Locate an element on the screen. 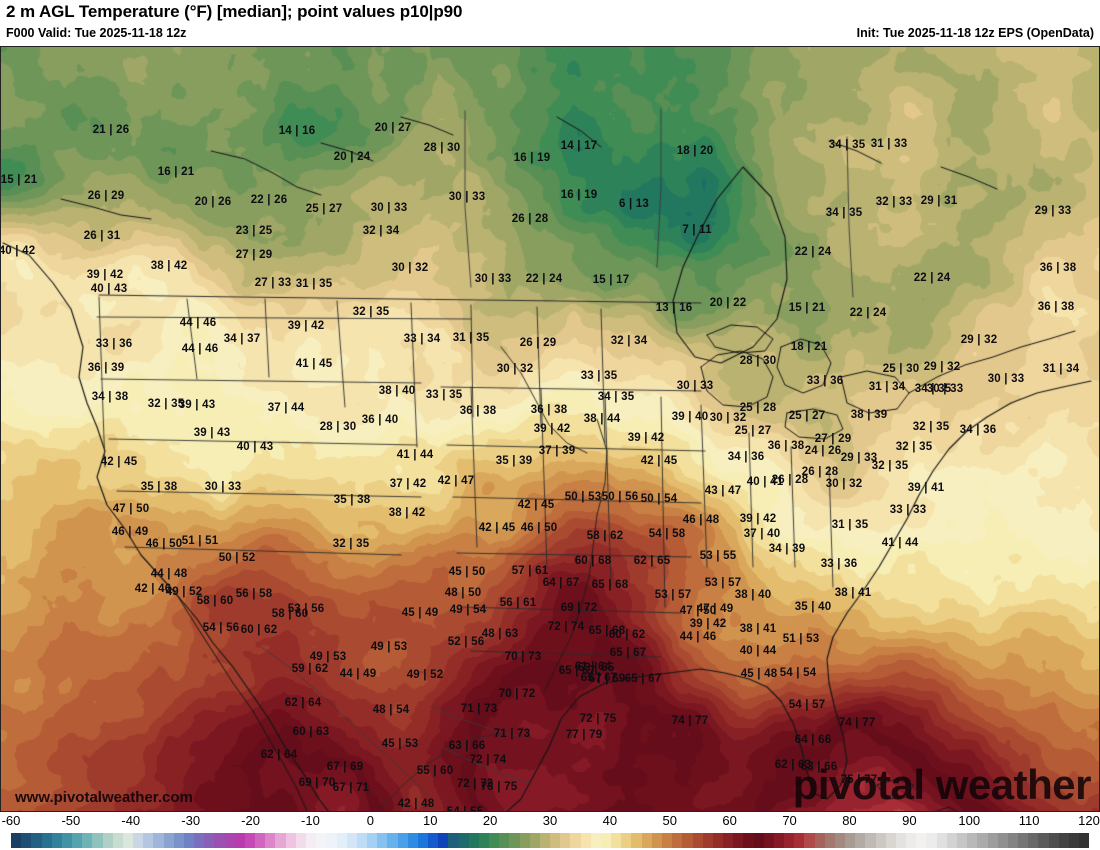 Image resolution: width=1100 pixels, height=850 pixels. watermark-brand: pivotal weather is located at coordinates (942, 784).